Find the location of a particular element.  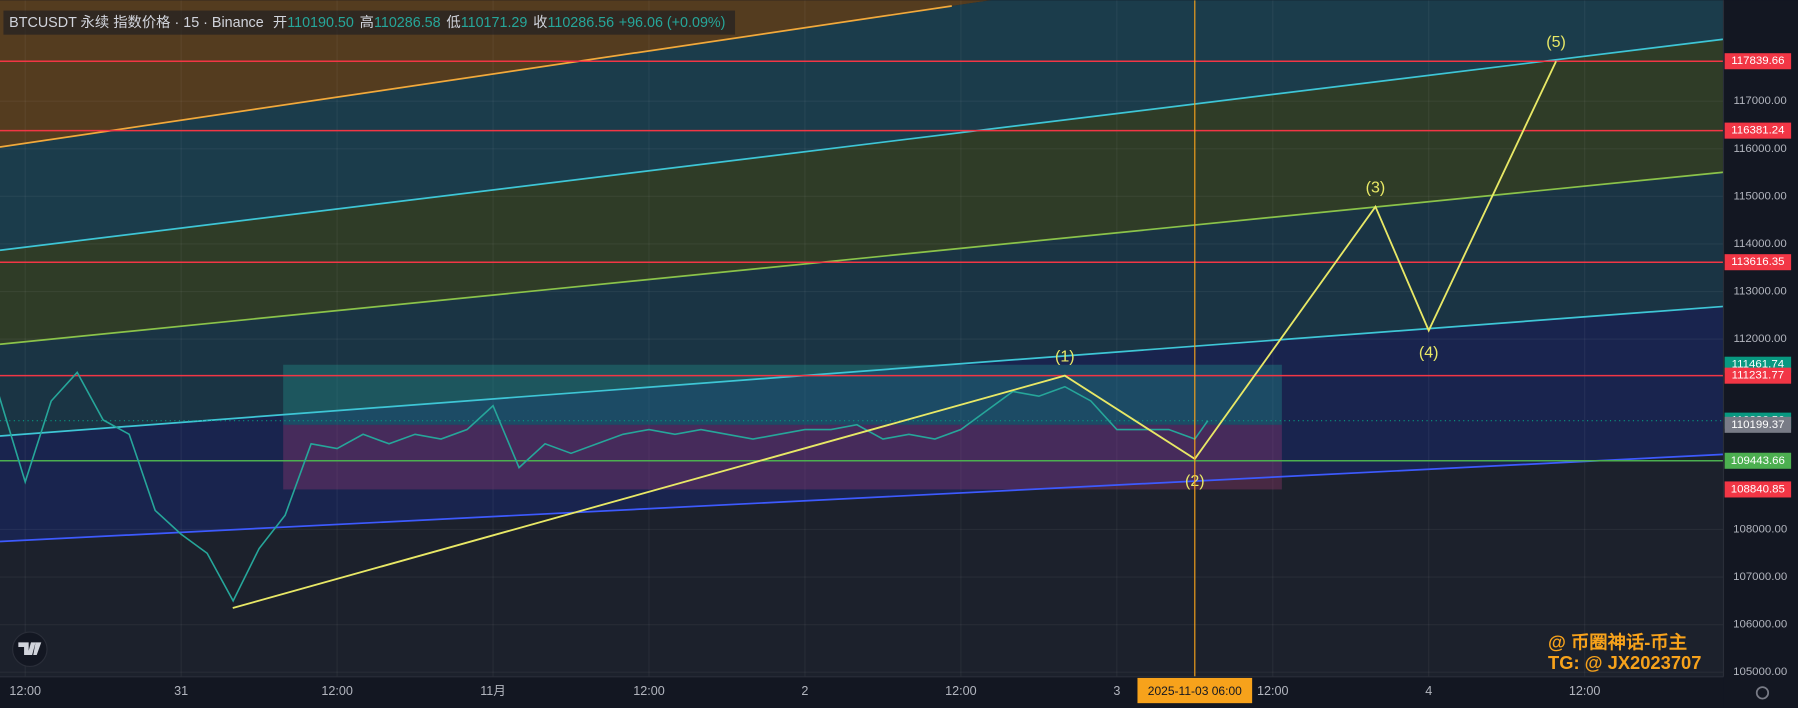

low: 110171.29 is located at coordinates (494, 23).